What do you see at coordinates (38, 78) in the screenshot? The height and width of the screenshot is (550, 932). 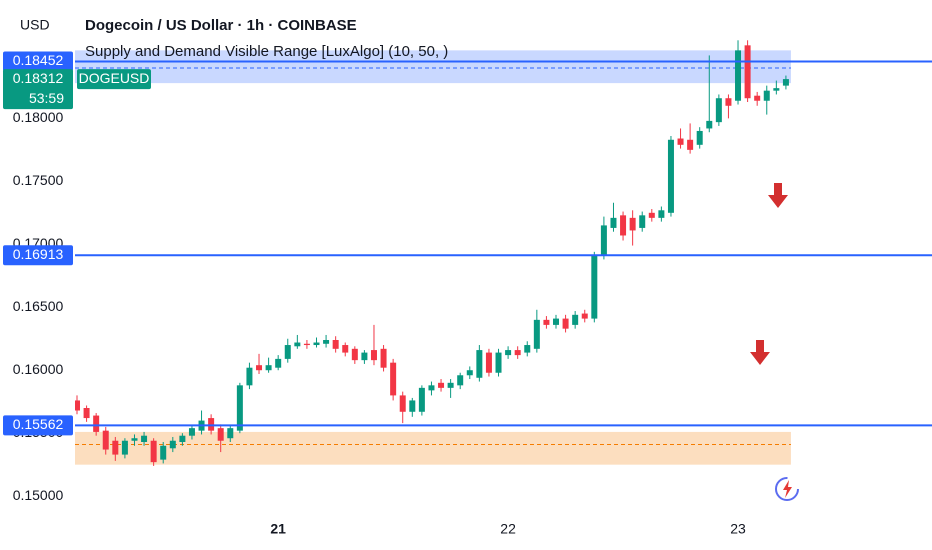 I see `last-price-label: 0.18312` at bounding box center [38, 78].